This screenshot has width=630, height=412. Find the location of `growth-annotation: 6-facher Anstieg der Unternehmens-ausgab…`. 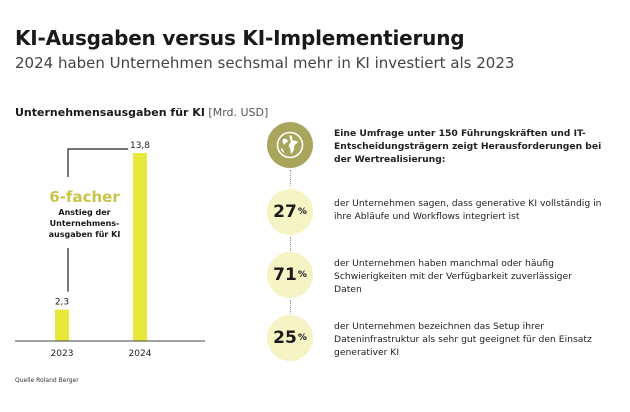

growth-annotation: 6-facher Anstieg der Unternehmens-ausgab… is located at coordinates (84, 214).